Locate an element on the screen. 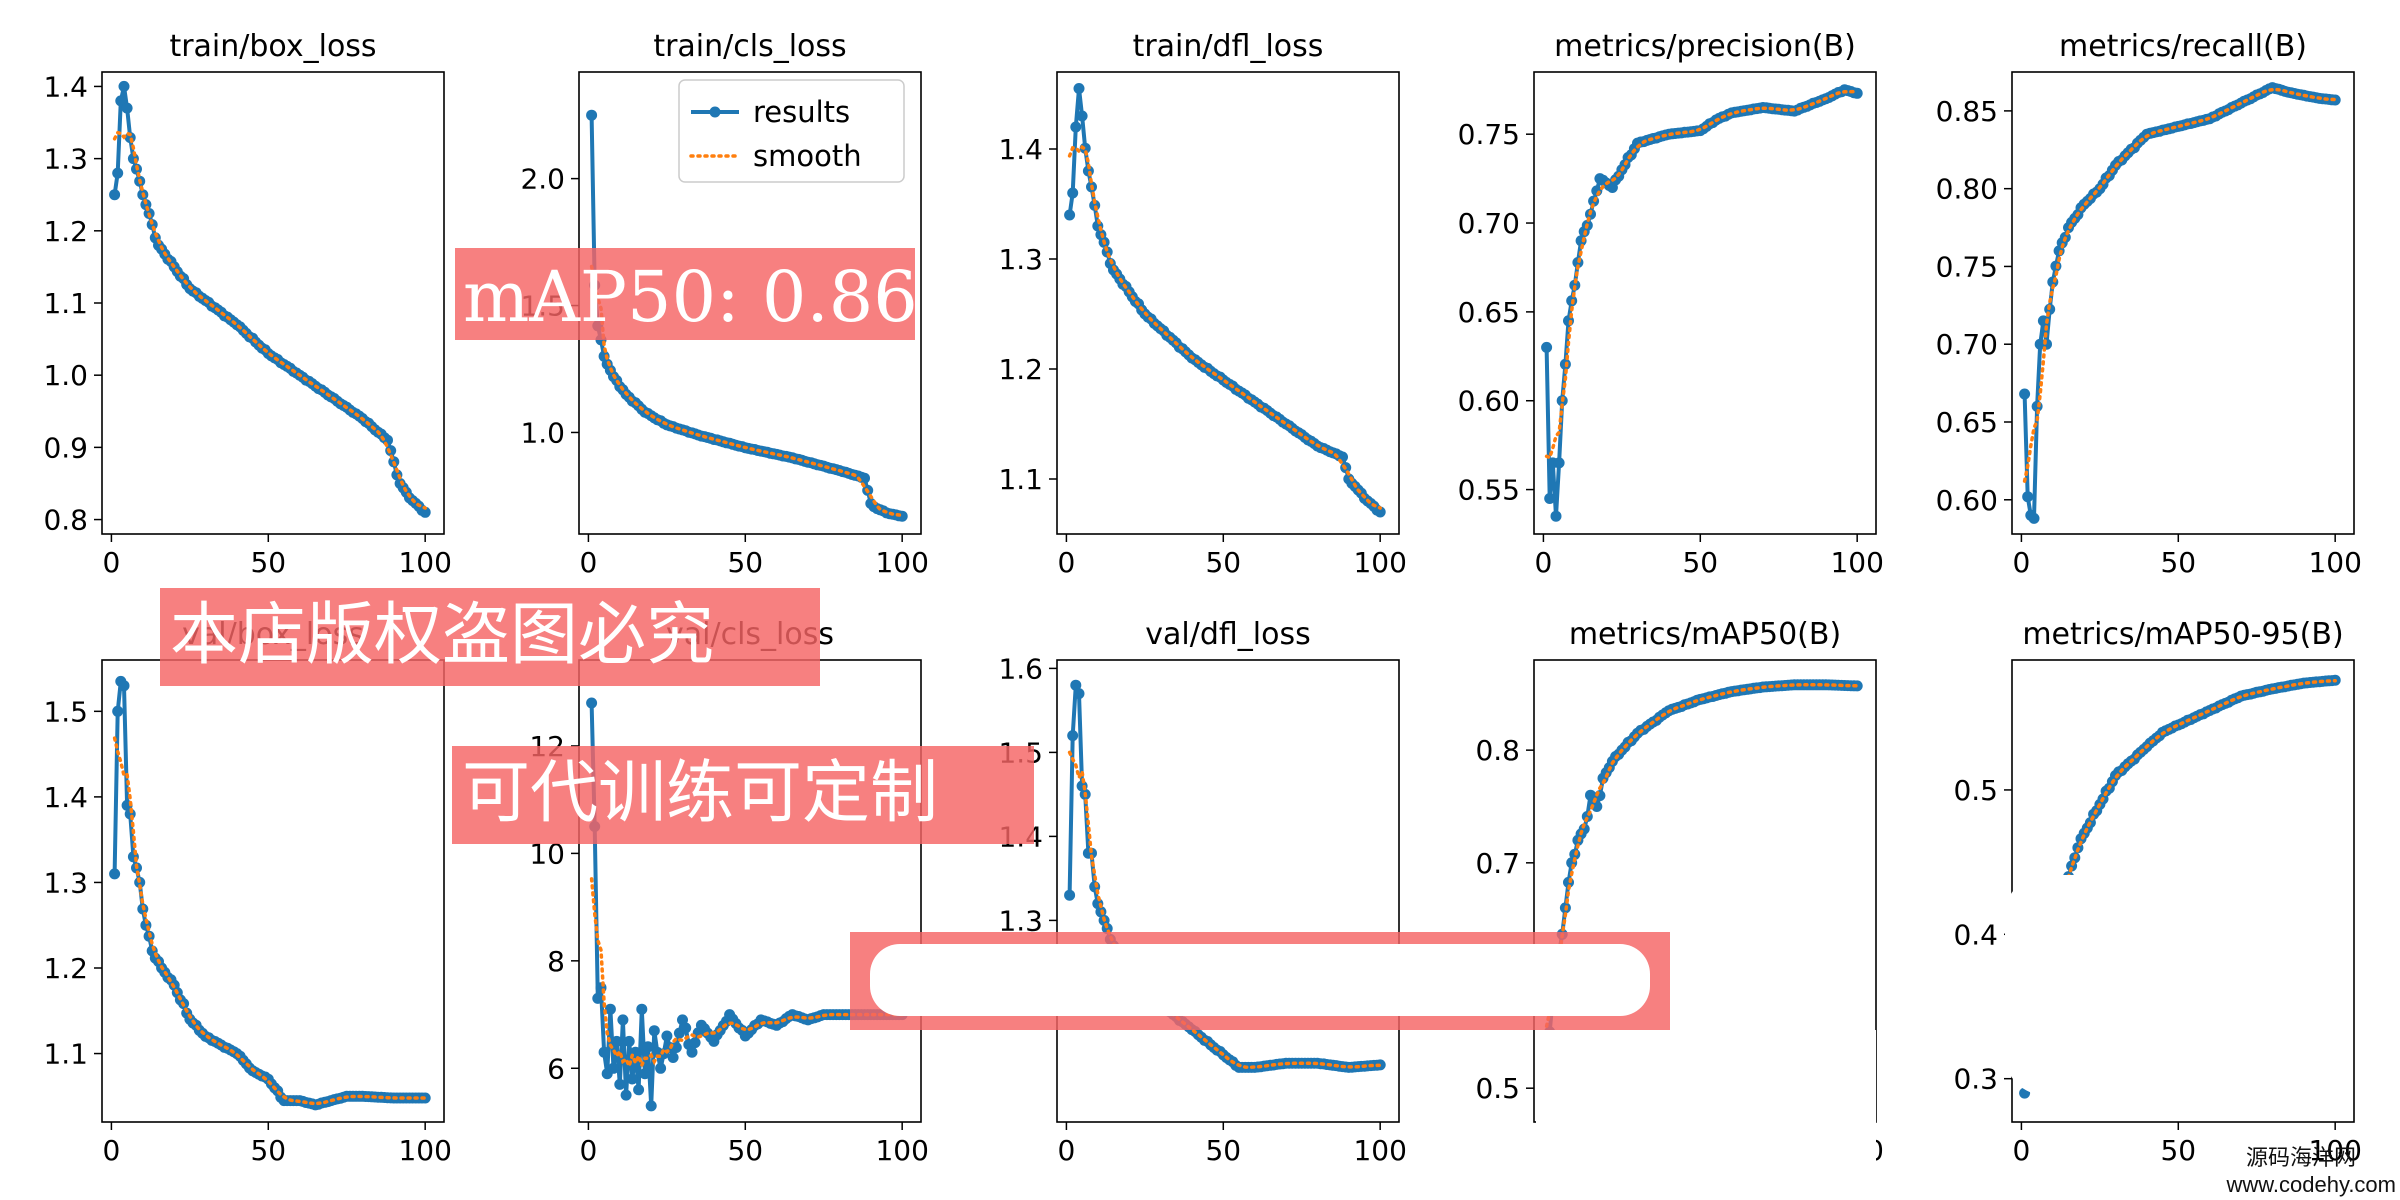 The width and height of the screenshot is (2400, 1200). y-tick-label: 0.60 is located at coordinates (1489, 401).